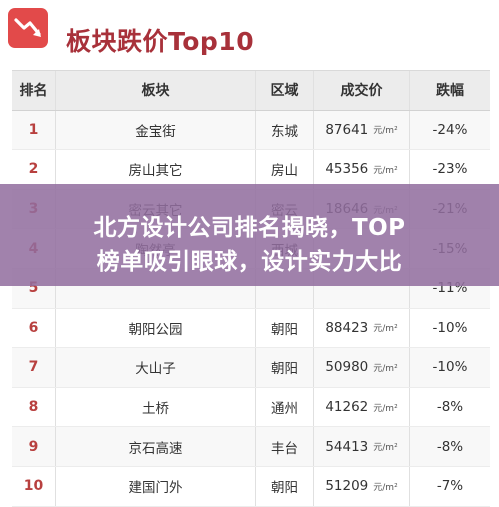 The width and height of the screenshot is (499, 507). What do you see at coordinates (156, 90) in the screenshot?
I see `column-header-block: 板块` at bounding box center [156, 90].